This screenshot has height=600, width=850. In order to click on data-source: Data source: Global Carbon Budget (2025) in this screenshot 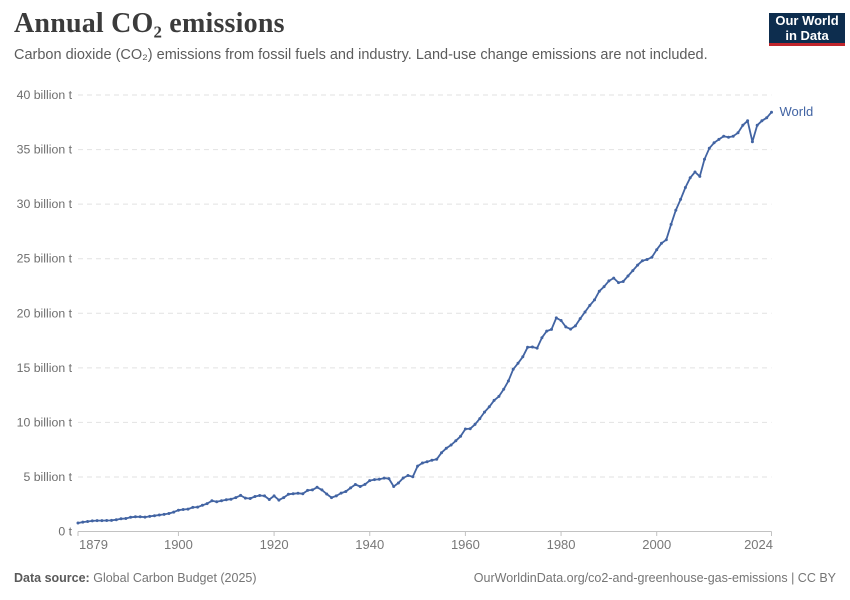, I will do `click(135, 578)`.